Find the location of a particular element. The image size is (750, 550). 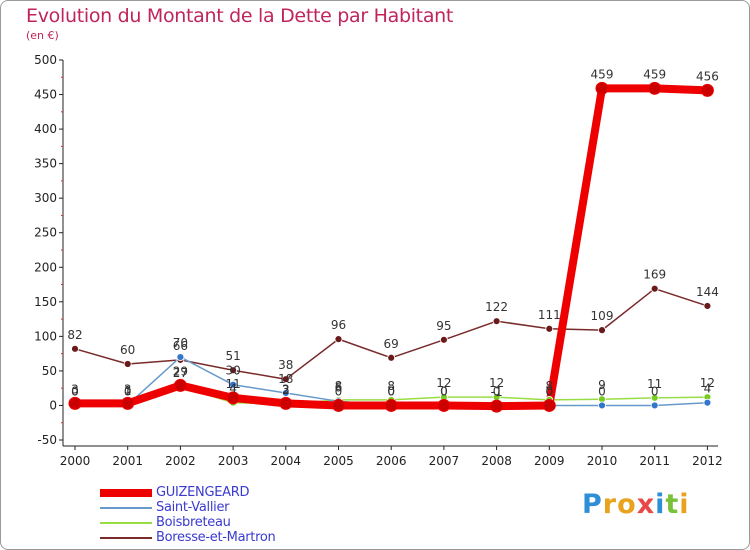

series-0-label-0: 3 is located at coordinates (75, 389).